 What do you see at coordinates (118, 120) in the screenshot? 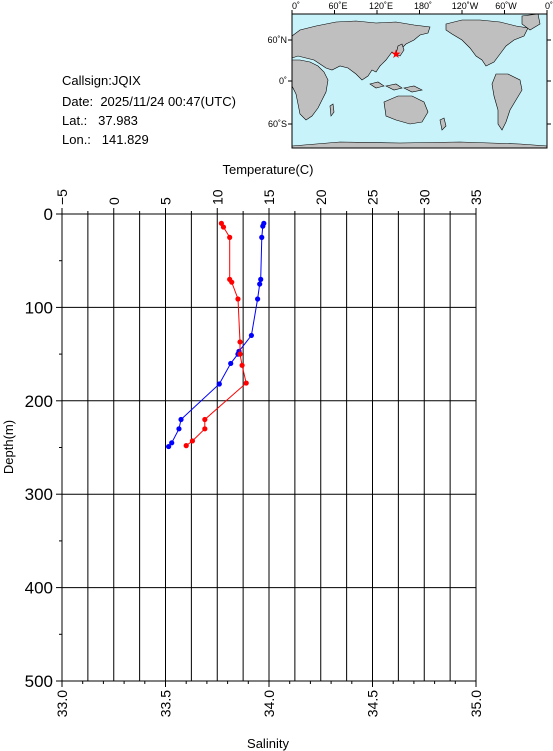
I see `lat-value: 37.983` at bounding box center [118, 120].